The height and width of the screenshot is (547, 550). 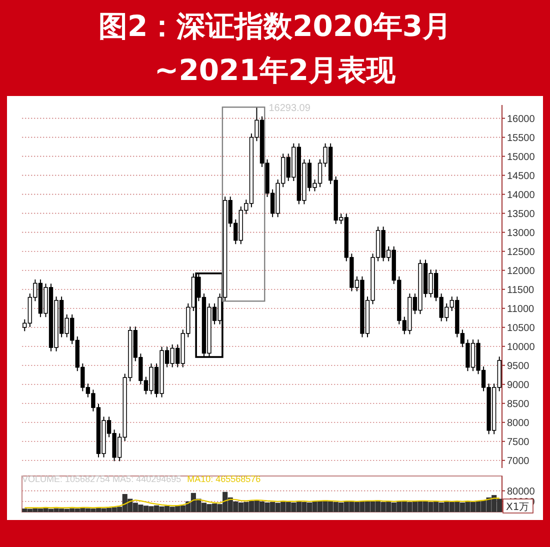 What do you see at coordinates (518, 461) in the screenshot?
I see `y-tick-label: 7000` at bounding box center [518, 461].